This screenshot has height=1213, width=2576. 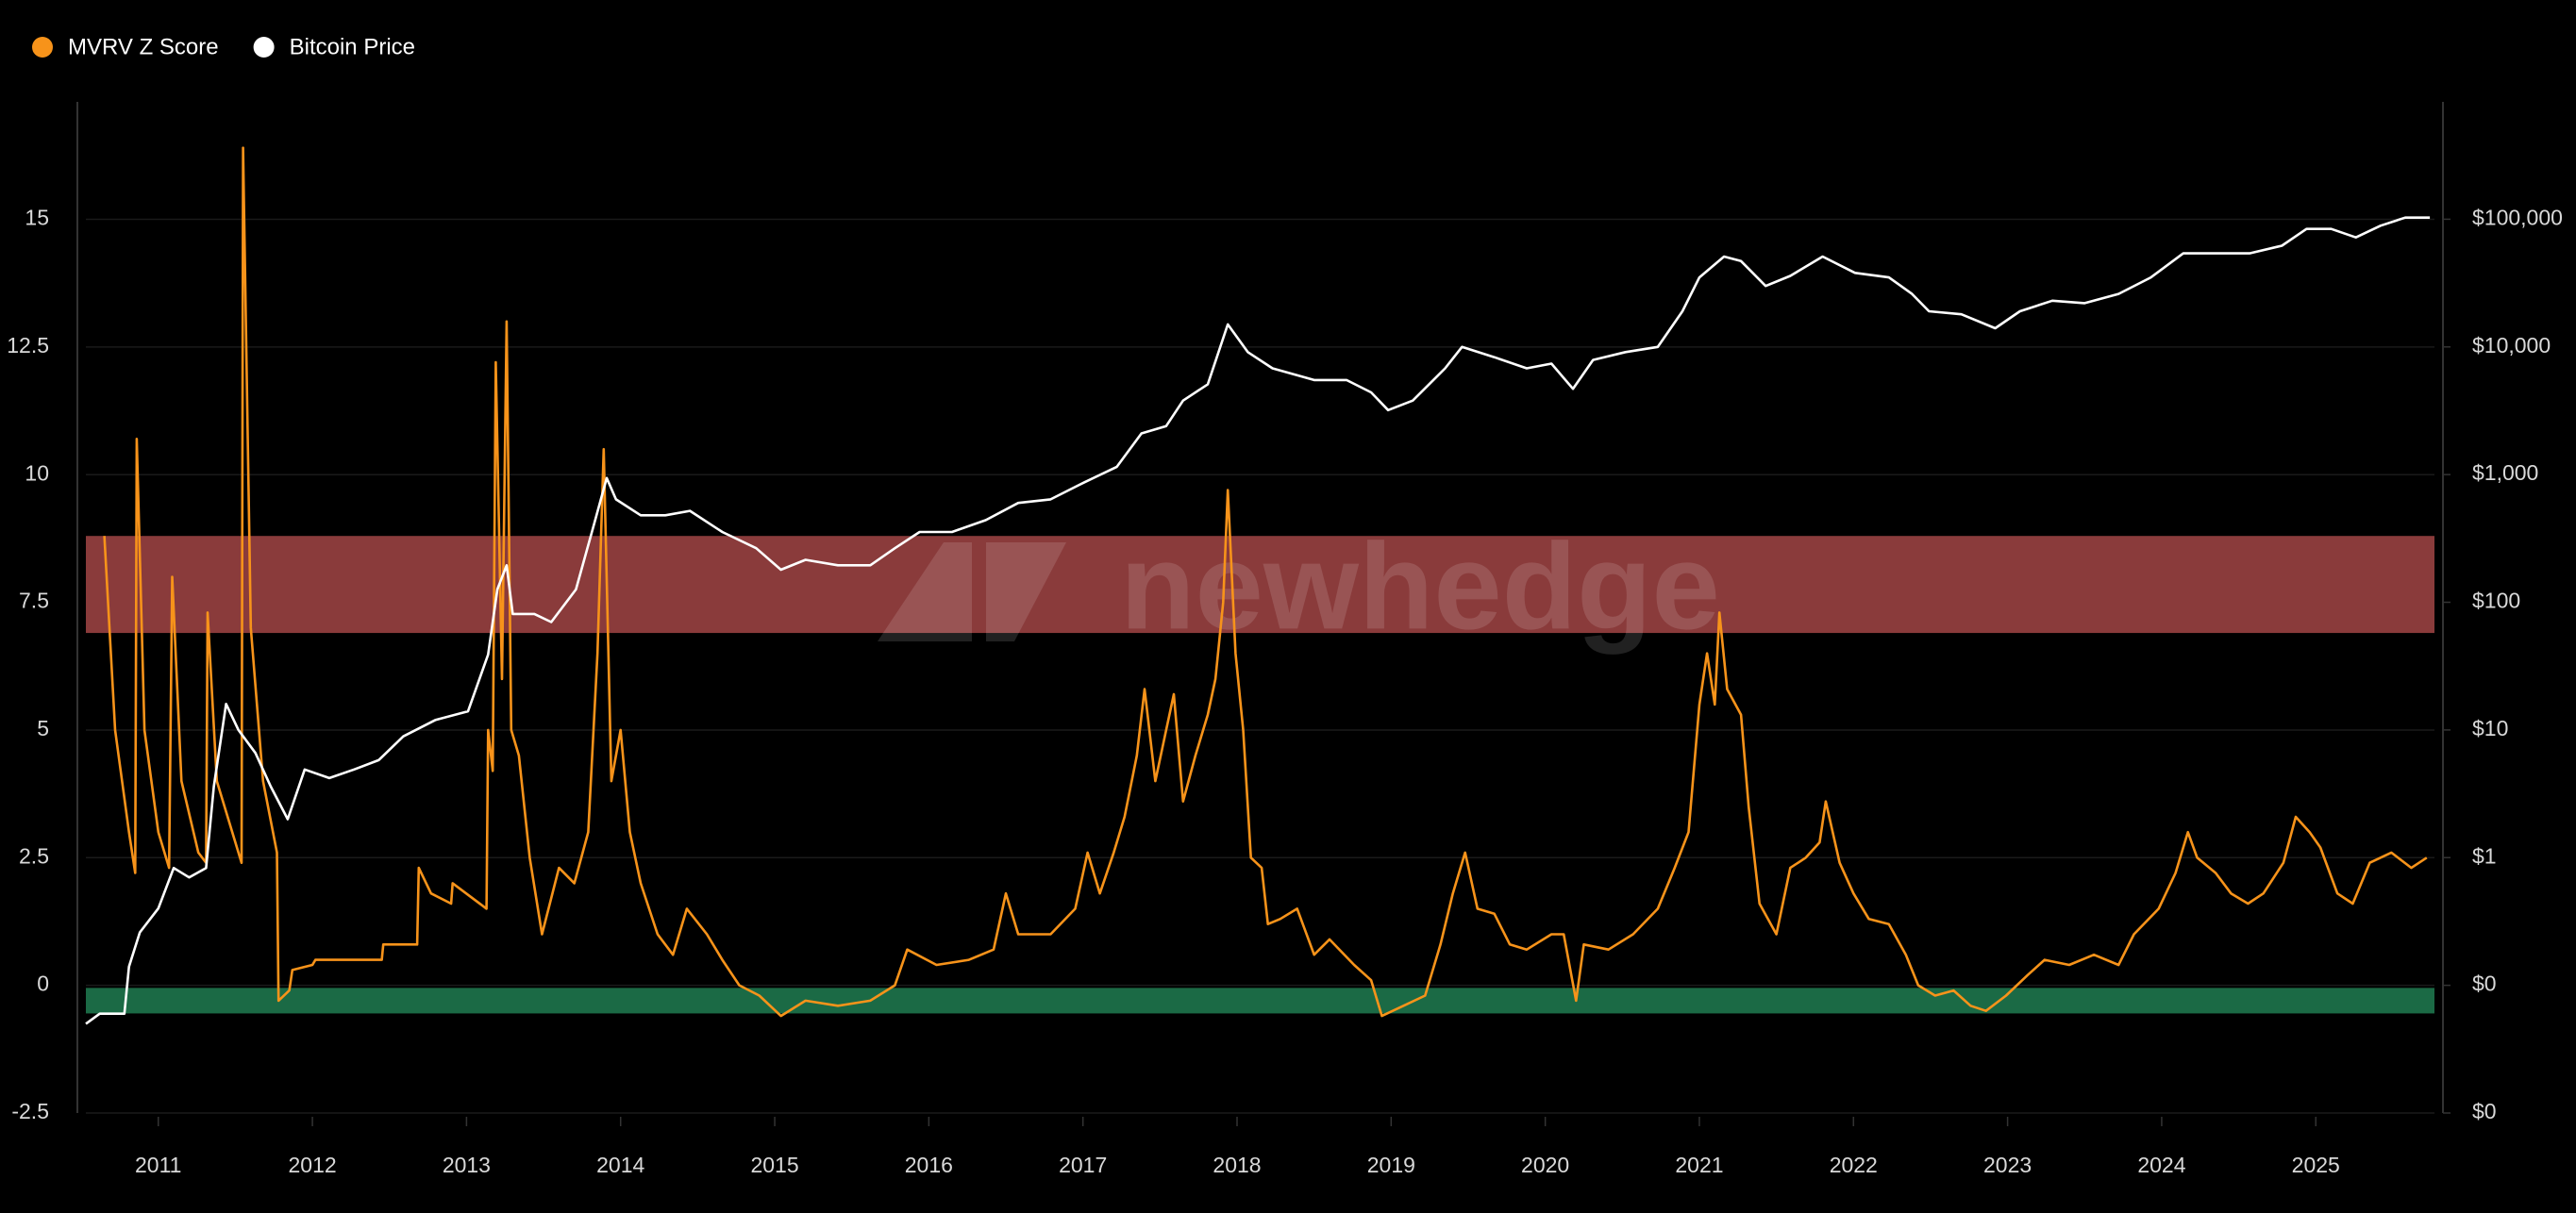 What do you see at coordinates (2161, 1165) in the screenshot?
I see `x-tick-label: 2024` at bounding box center [2161, 1165].